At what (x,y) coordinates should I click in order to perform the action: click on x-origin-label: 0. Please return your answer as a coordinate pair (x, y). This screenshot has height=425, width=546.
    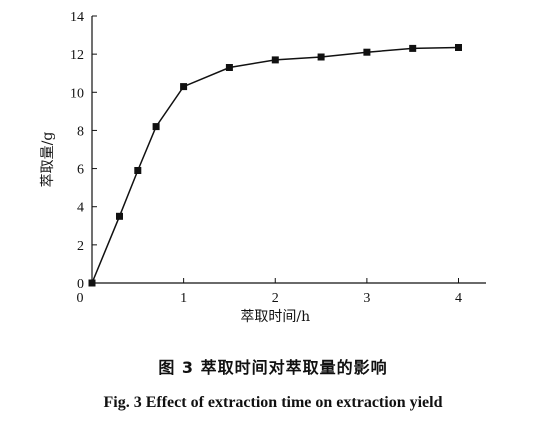
    Looking at the image, I should click on (80, 298).